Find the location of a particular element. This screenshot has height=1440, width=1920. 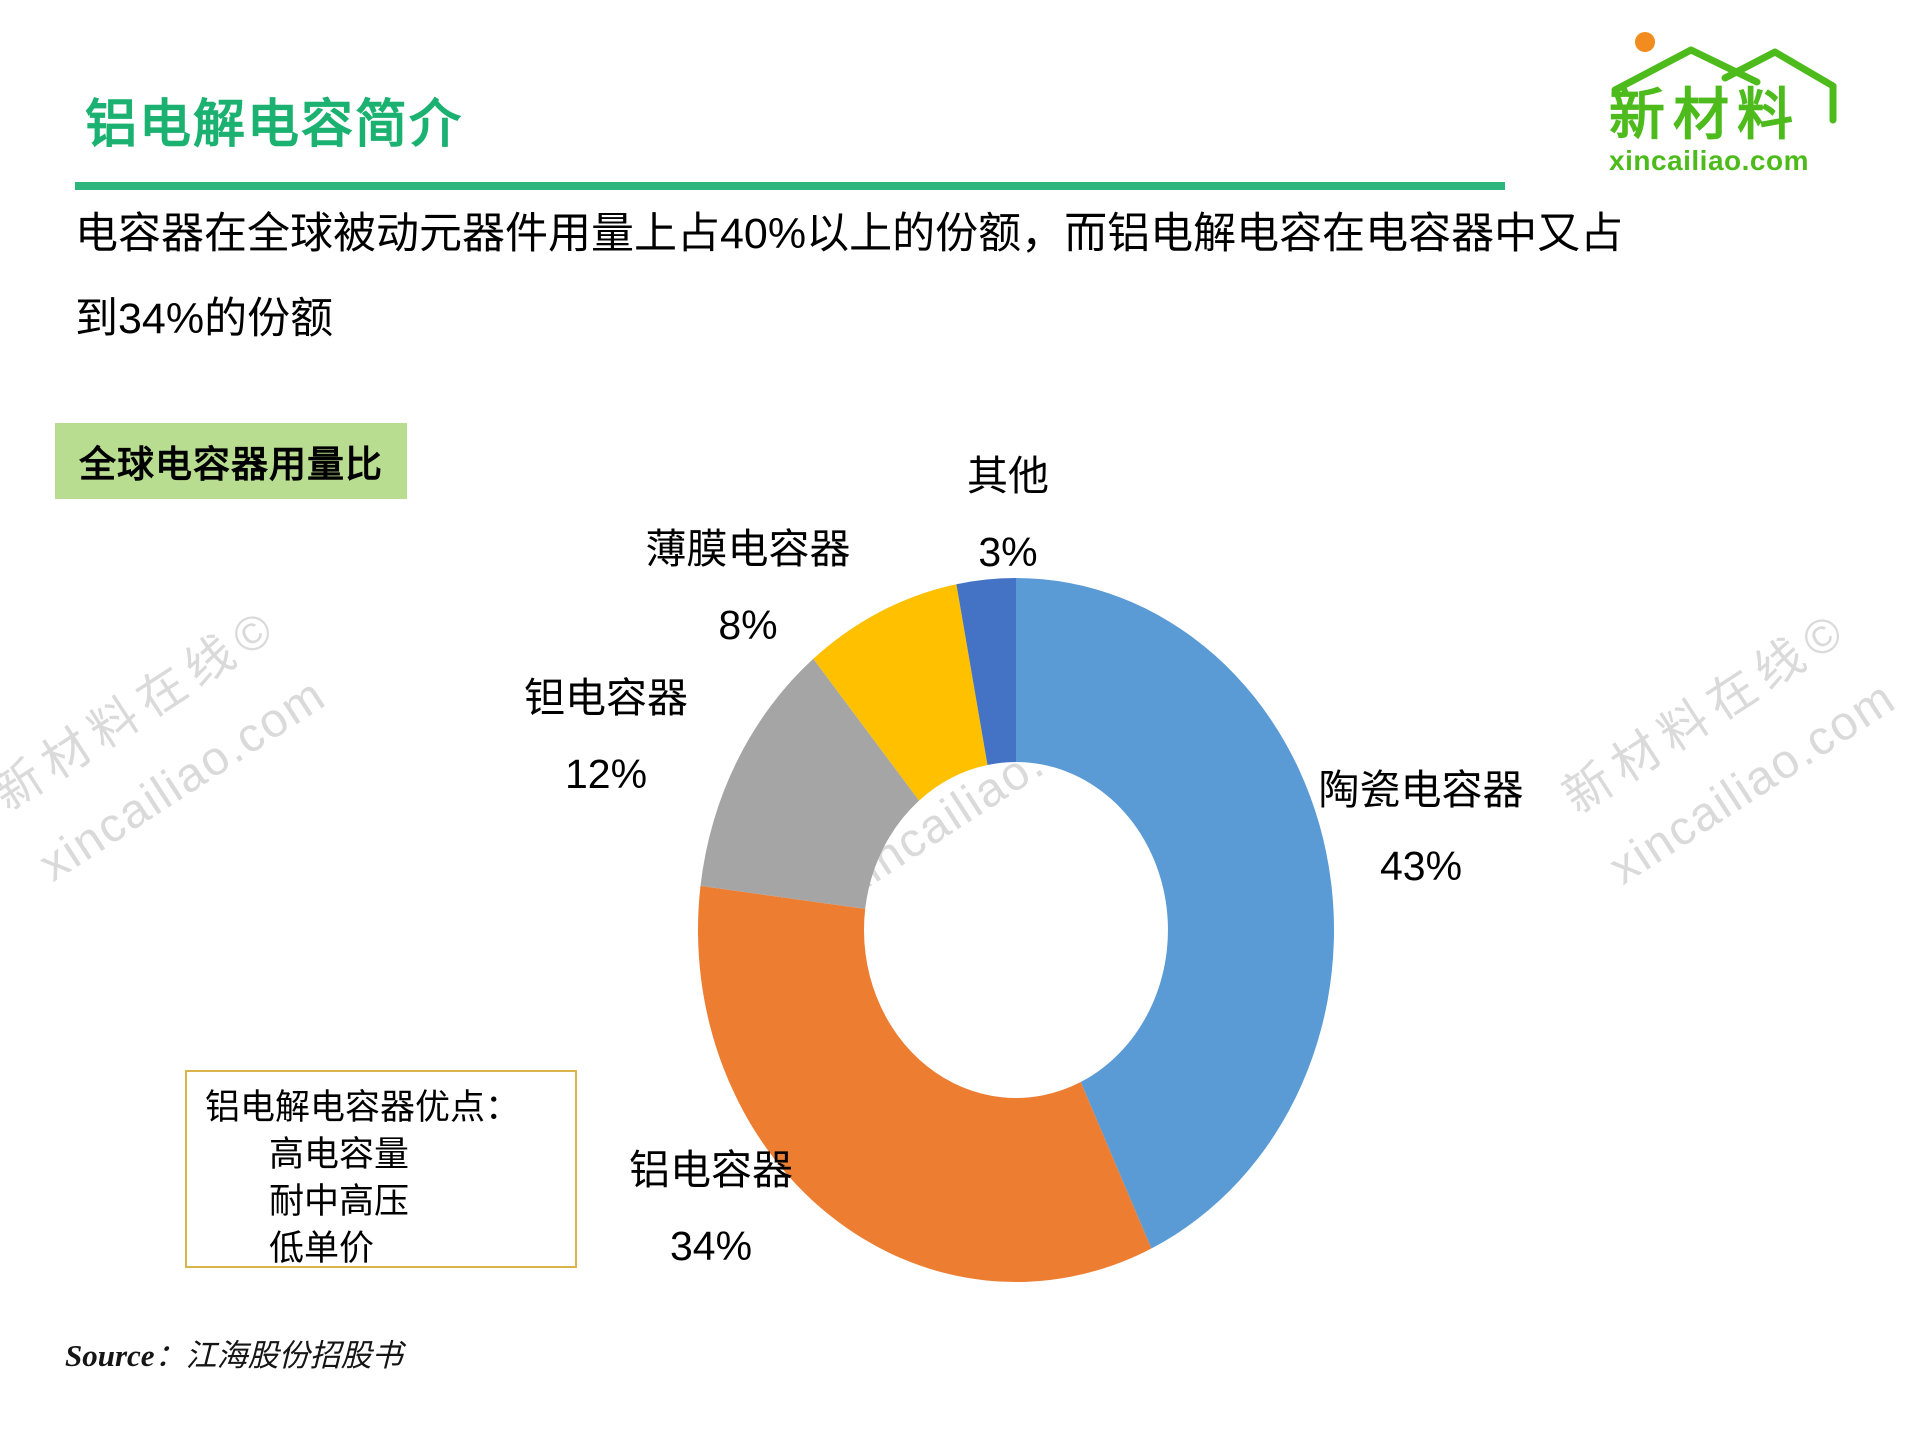

slice-label-film: 薄膜电容器 8% is located at coordinates (748, 587).